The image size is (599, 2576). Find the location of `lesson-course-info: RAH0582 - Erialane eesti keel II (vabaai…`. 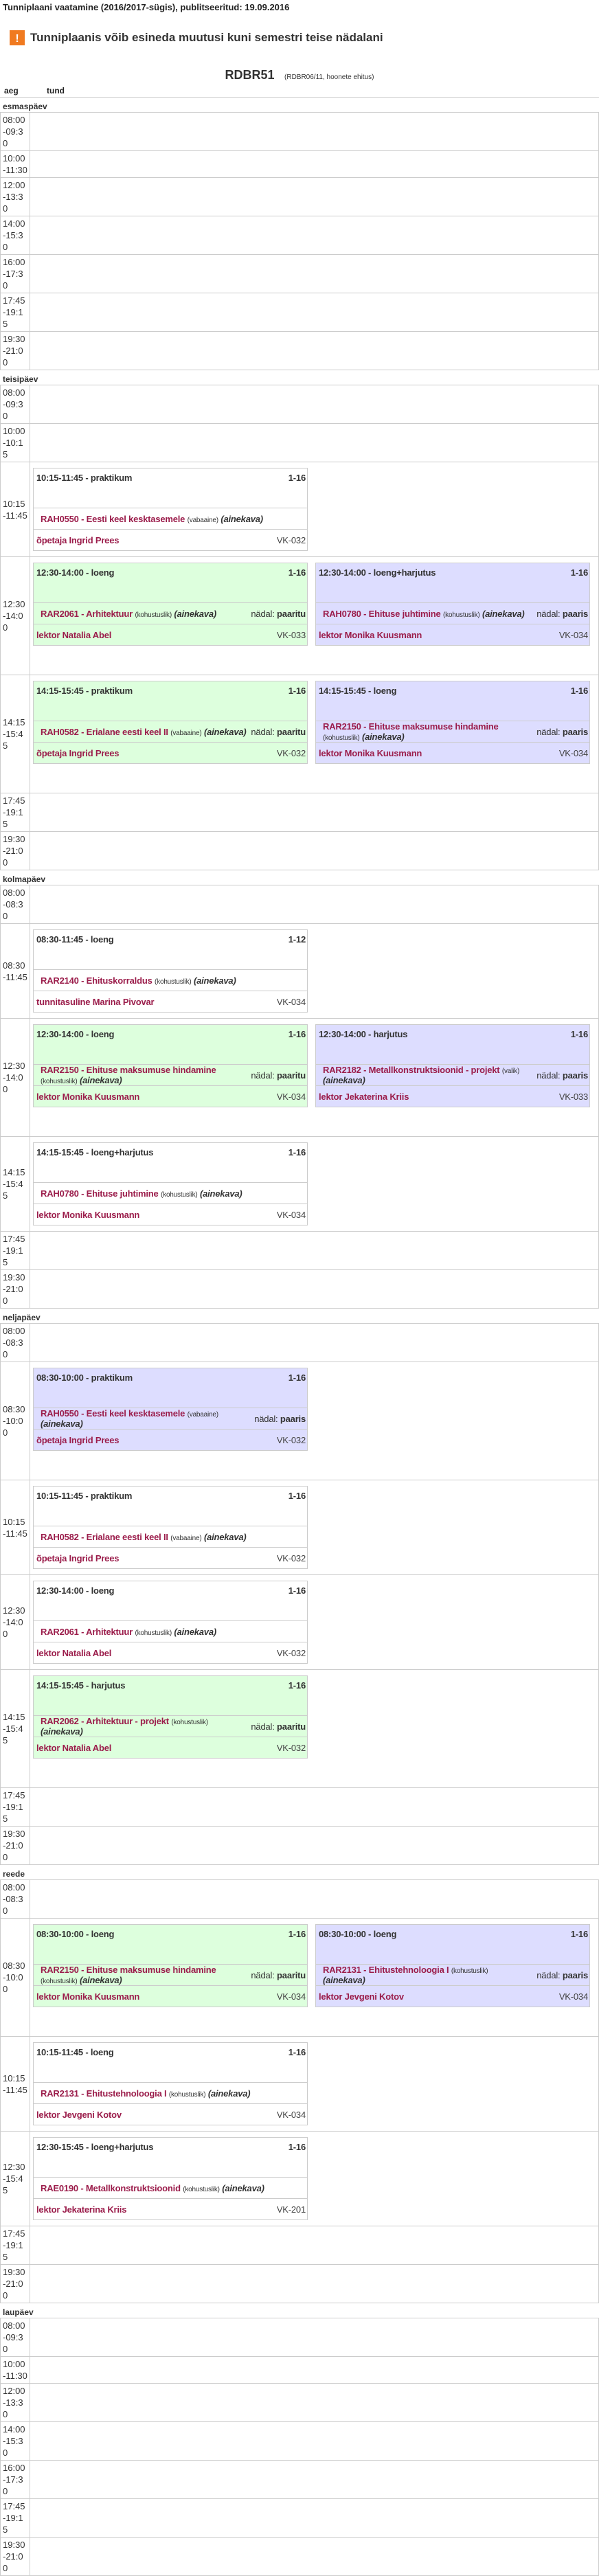

lesson-course-info: RAH0582 - Erialane eesti keel II (vabaai… is located at coordinates (144, 732).